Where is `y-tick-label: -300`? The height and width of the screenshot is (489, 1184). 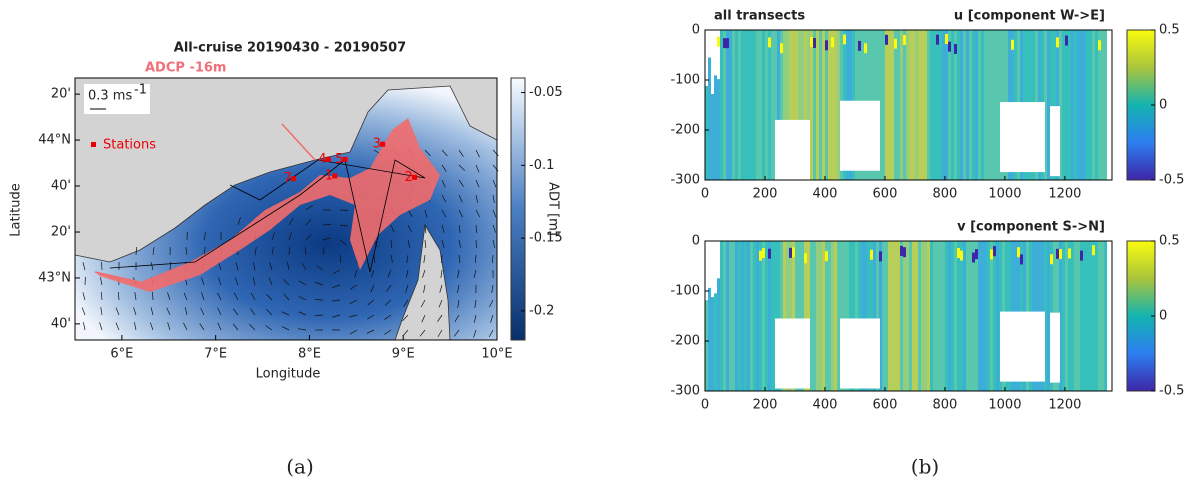 y-tick-label: -300 is located at coordinates (685, 180).